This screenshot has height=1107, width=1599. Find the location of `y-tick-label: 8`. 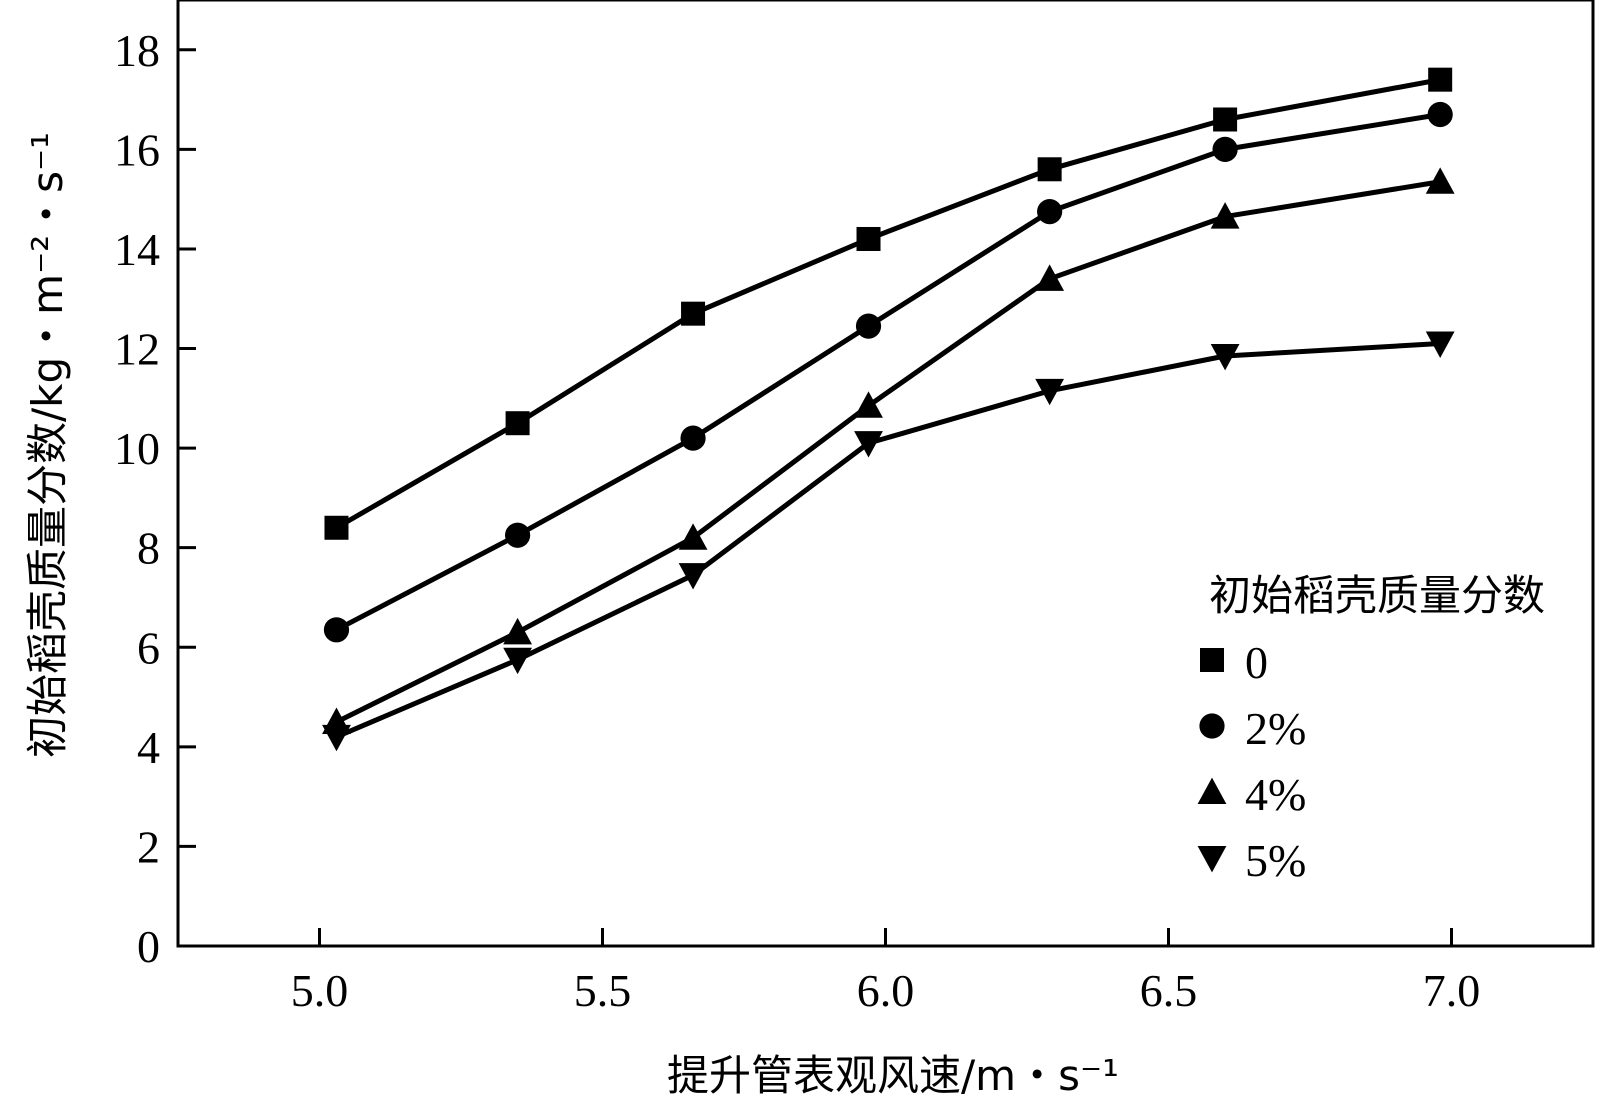

y-tick-label: 8 is located at coordinates (148, 548).